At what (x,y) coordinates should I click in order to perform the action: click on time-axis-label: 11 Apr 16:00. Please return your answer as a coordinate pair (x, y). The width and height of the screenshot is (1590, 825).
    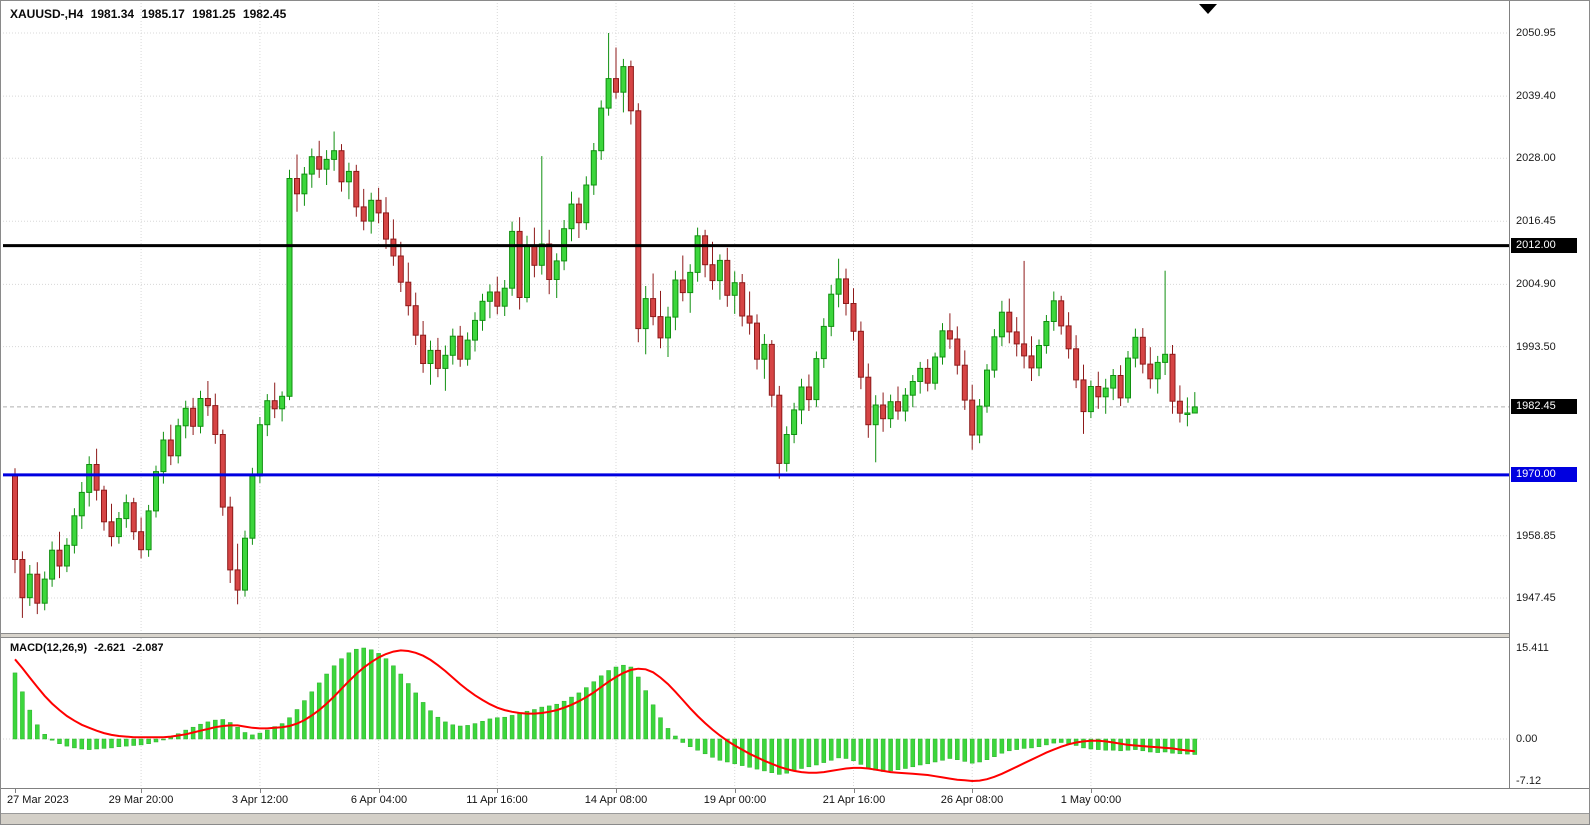
    Looking at the image, I should click on (497, 800).